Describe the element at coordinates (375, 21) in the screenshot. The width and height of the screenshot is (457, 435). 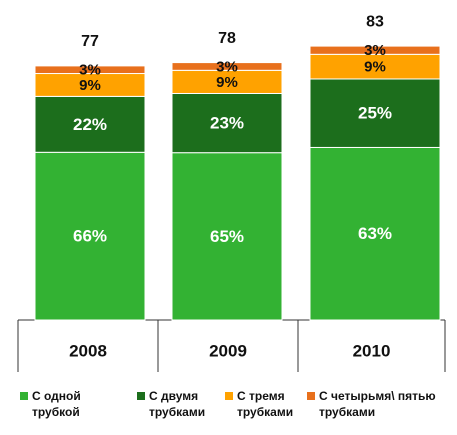
I see `total-label: 83` at that location.